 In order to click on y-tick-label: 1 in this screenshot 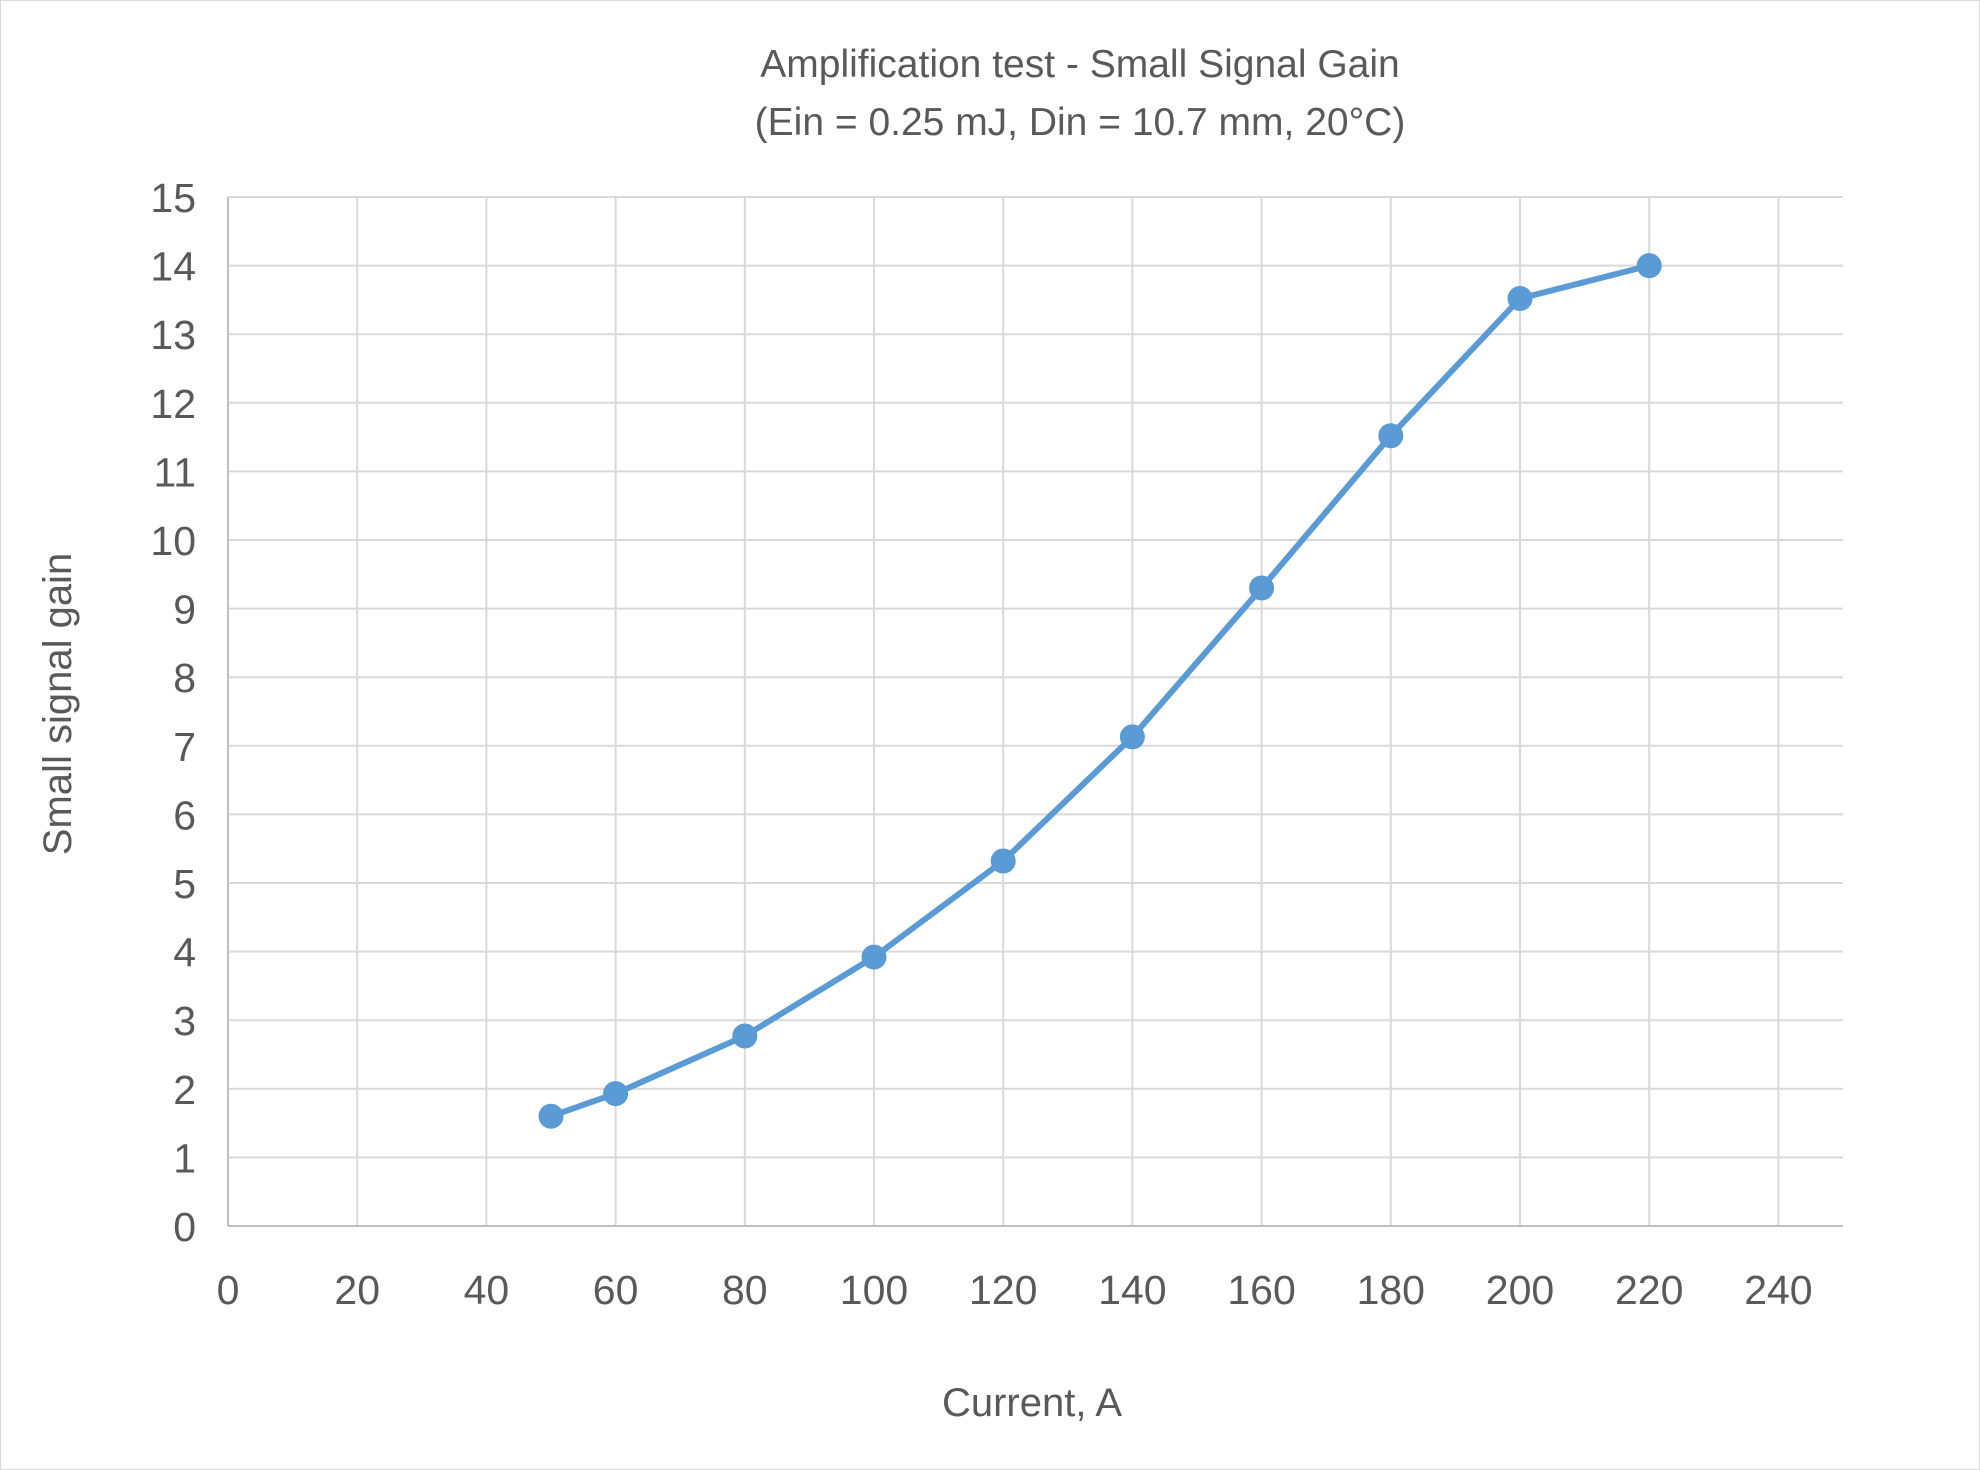, I will do `click(184, 1158)`.